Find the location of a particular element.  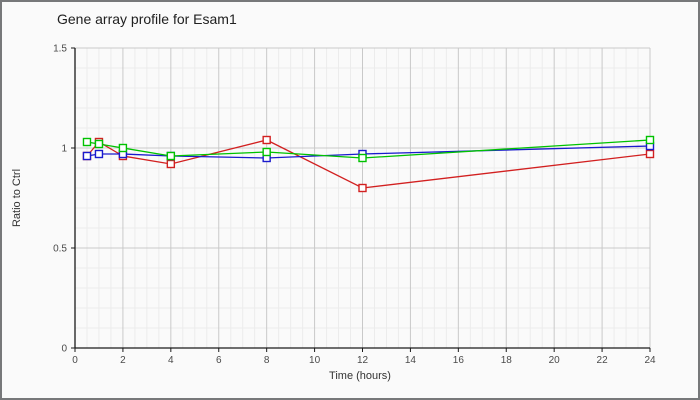

x-tick-label: 18 is located at coordinates (507, 360).